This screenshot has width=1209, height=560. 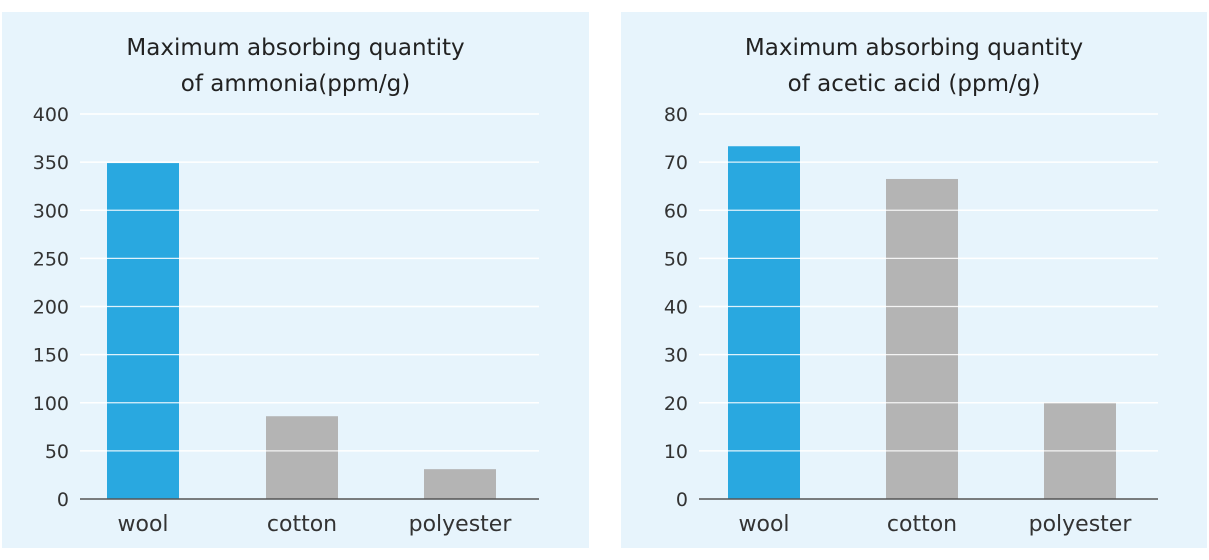 What do you see at coordinates (676, 404) in the screenshot?
I see `y-tick-label: 20` at bounding box center [676, 404].